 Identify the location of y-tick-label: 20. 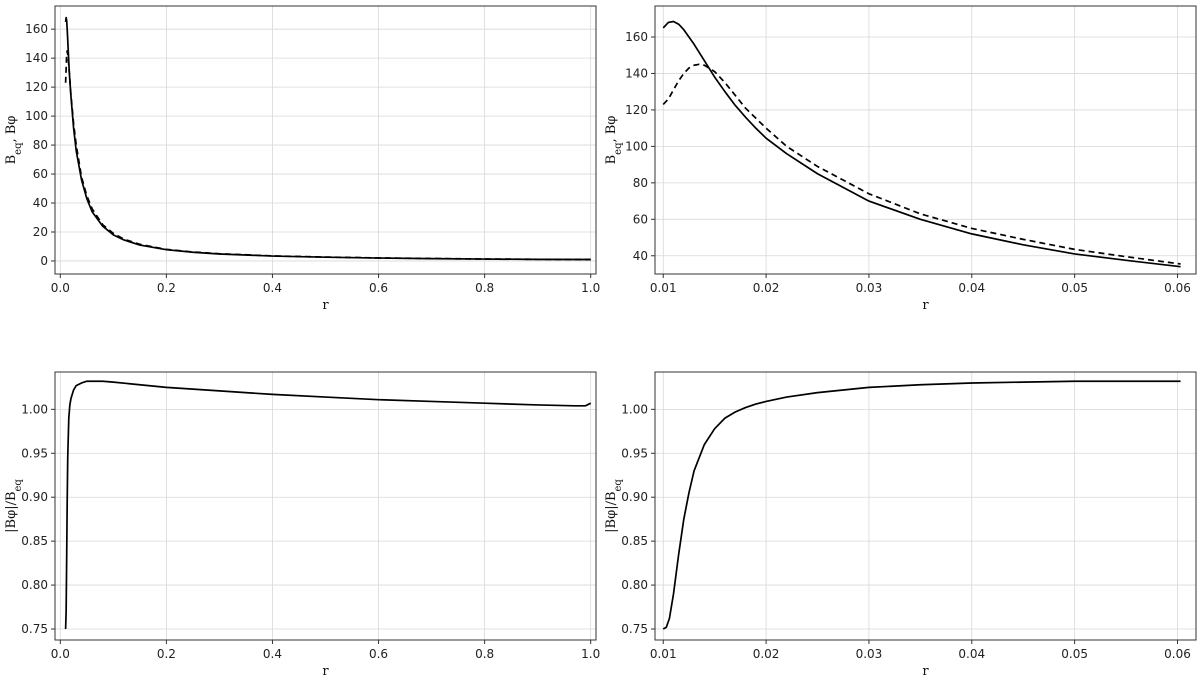
(40, 232).